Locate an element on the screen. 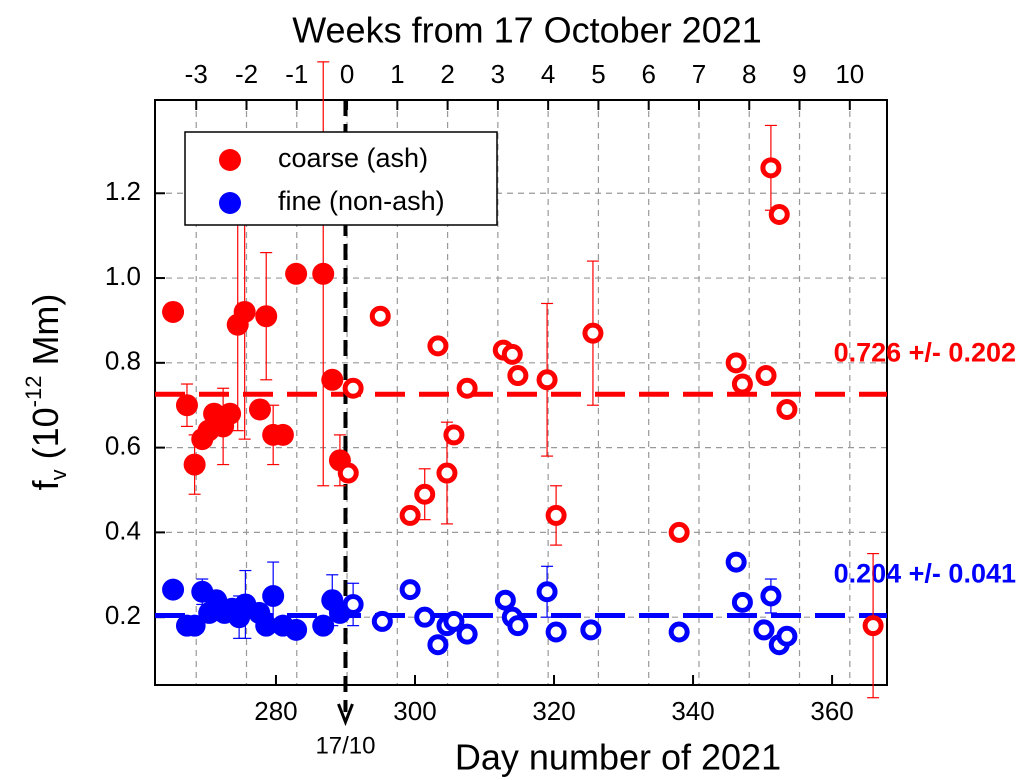 This screenshot has width=1022, height=780. x-tick-label: 340 is located at coordinates (692, 711).